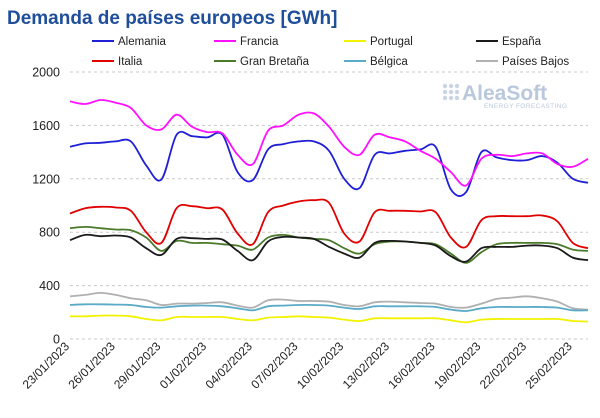  I want to click on legend-label: Bélgica, so click(389, 62).